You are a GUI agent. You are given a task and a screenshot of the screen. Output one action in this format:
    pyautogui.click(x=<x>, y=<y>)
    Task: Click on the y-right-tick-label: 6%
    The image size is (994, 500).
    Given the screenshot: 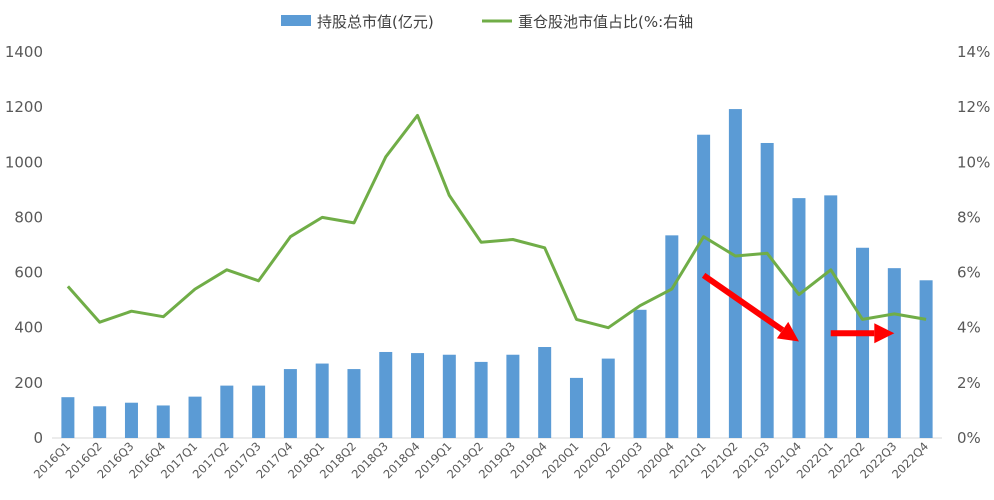 What is the action you would take?
    pyautogui.click(x=969, y=273)
    